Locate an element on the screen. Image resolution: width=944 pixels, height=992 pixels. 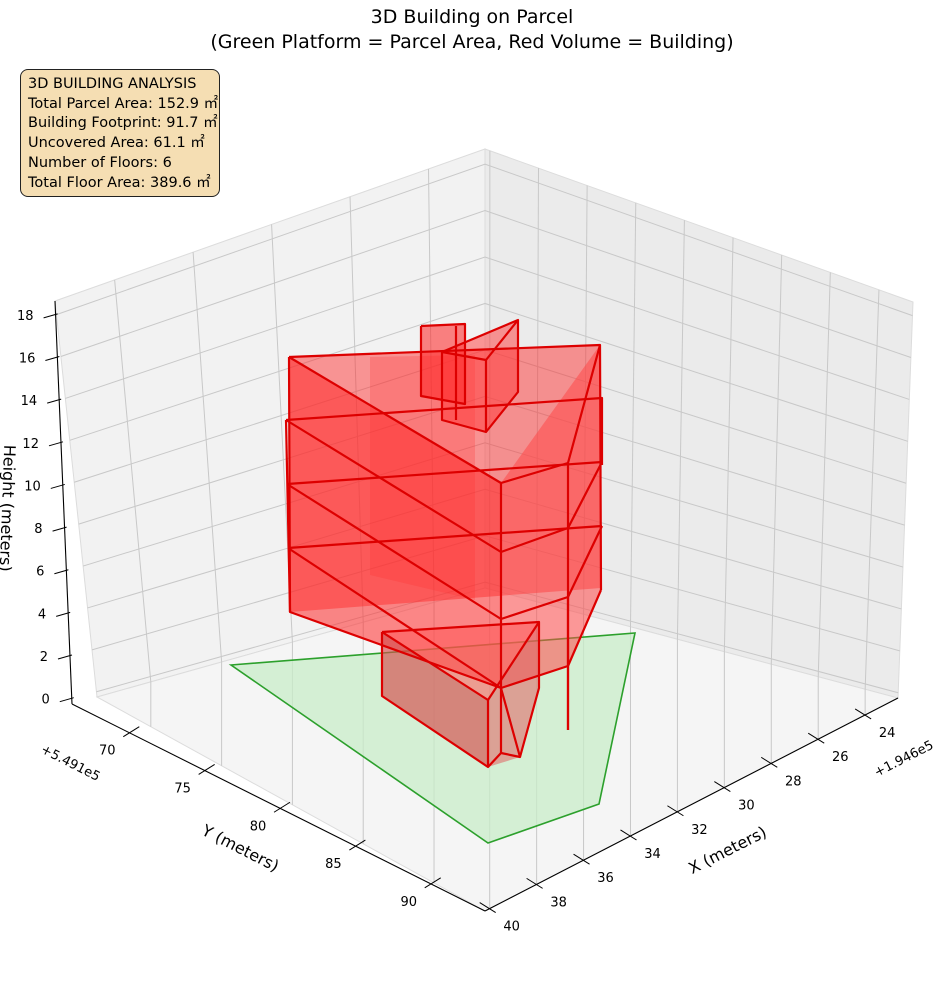
z-tick-label: 4 is located at coordinates (42, 614).